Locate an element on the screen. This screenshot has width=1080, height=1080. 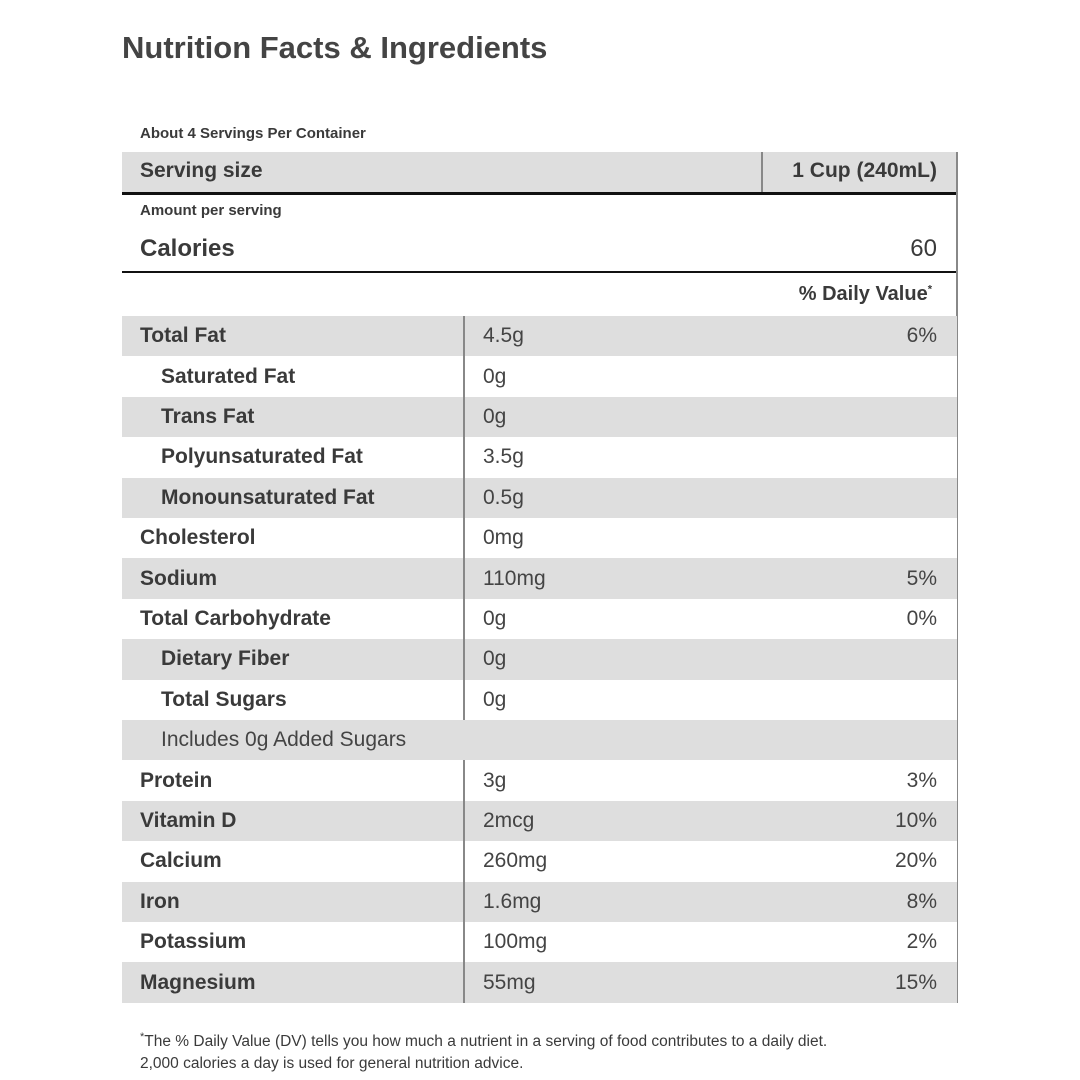
nutrient-row: Total Fat 4.5g 6% is located at coordinates (539, 336).